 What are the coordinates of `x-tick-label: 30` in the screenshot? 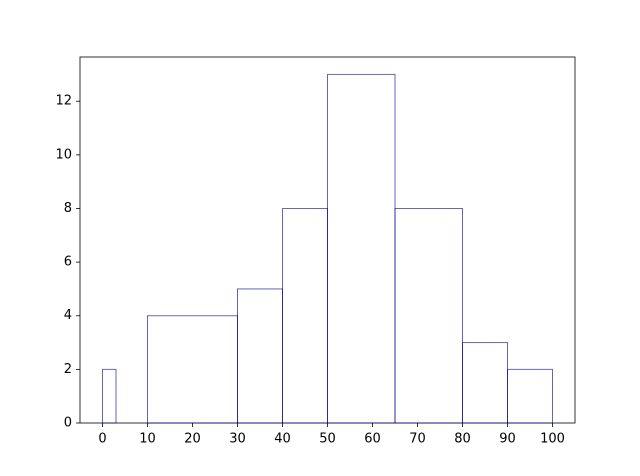 It's located at (237, 439).